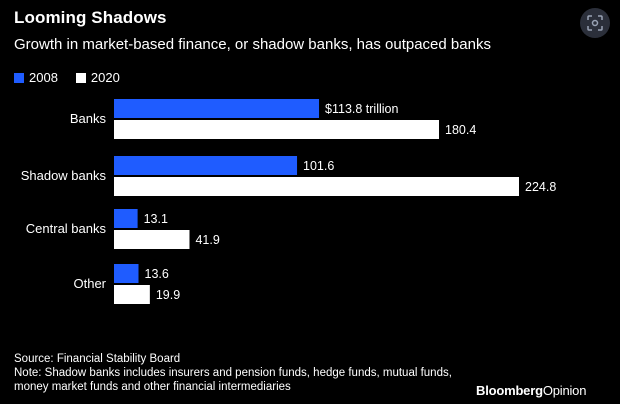 Image resolution: width=620 pixels, height=404 pixels. Describe the element at coordinates (316, 186) in the screenshot. I see `bar-2020-shadow-banks` at that location.